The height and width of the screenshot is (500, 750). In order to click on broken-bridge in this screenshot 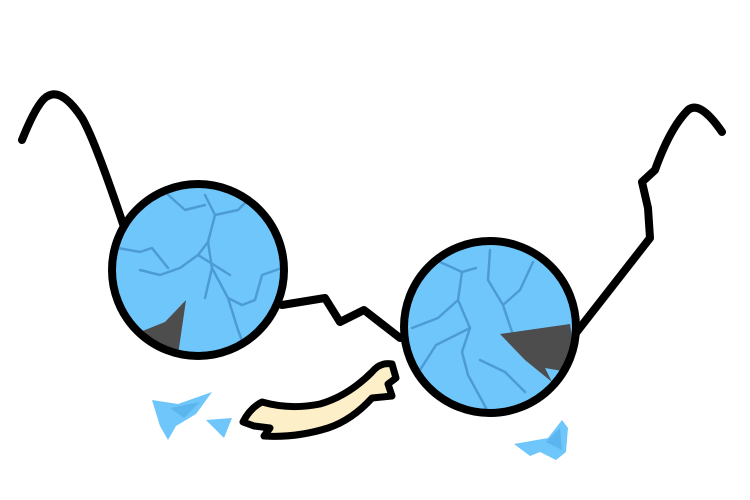, I will do `click(341, 318)`.